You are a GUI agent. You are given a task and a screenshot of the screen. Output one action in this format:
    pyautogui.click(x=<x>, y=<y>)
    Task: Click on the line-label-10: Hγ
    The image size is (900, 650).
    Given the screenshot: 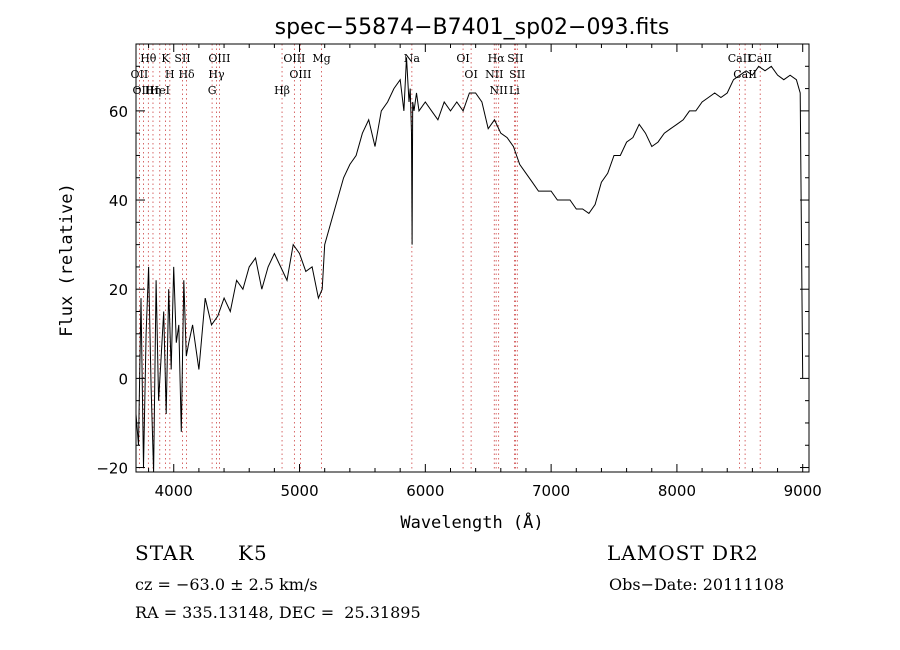 What is the action you would take?
    pyautogui.click(x=216, y=74)
    